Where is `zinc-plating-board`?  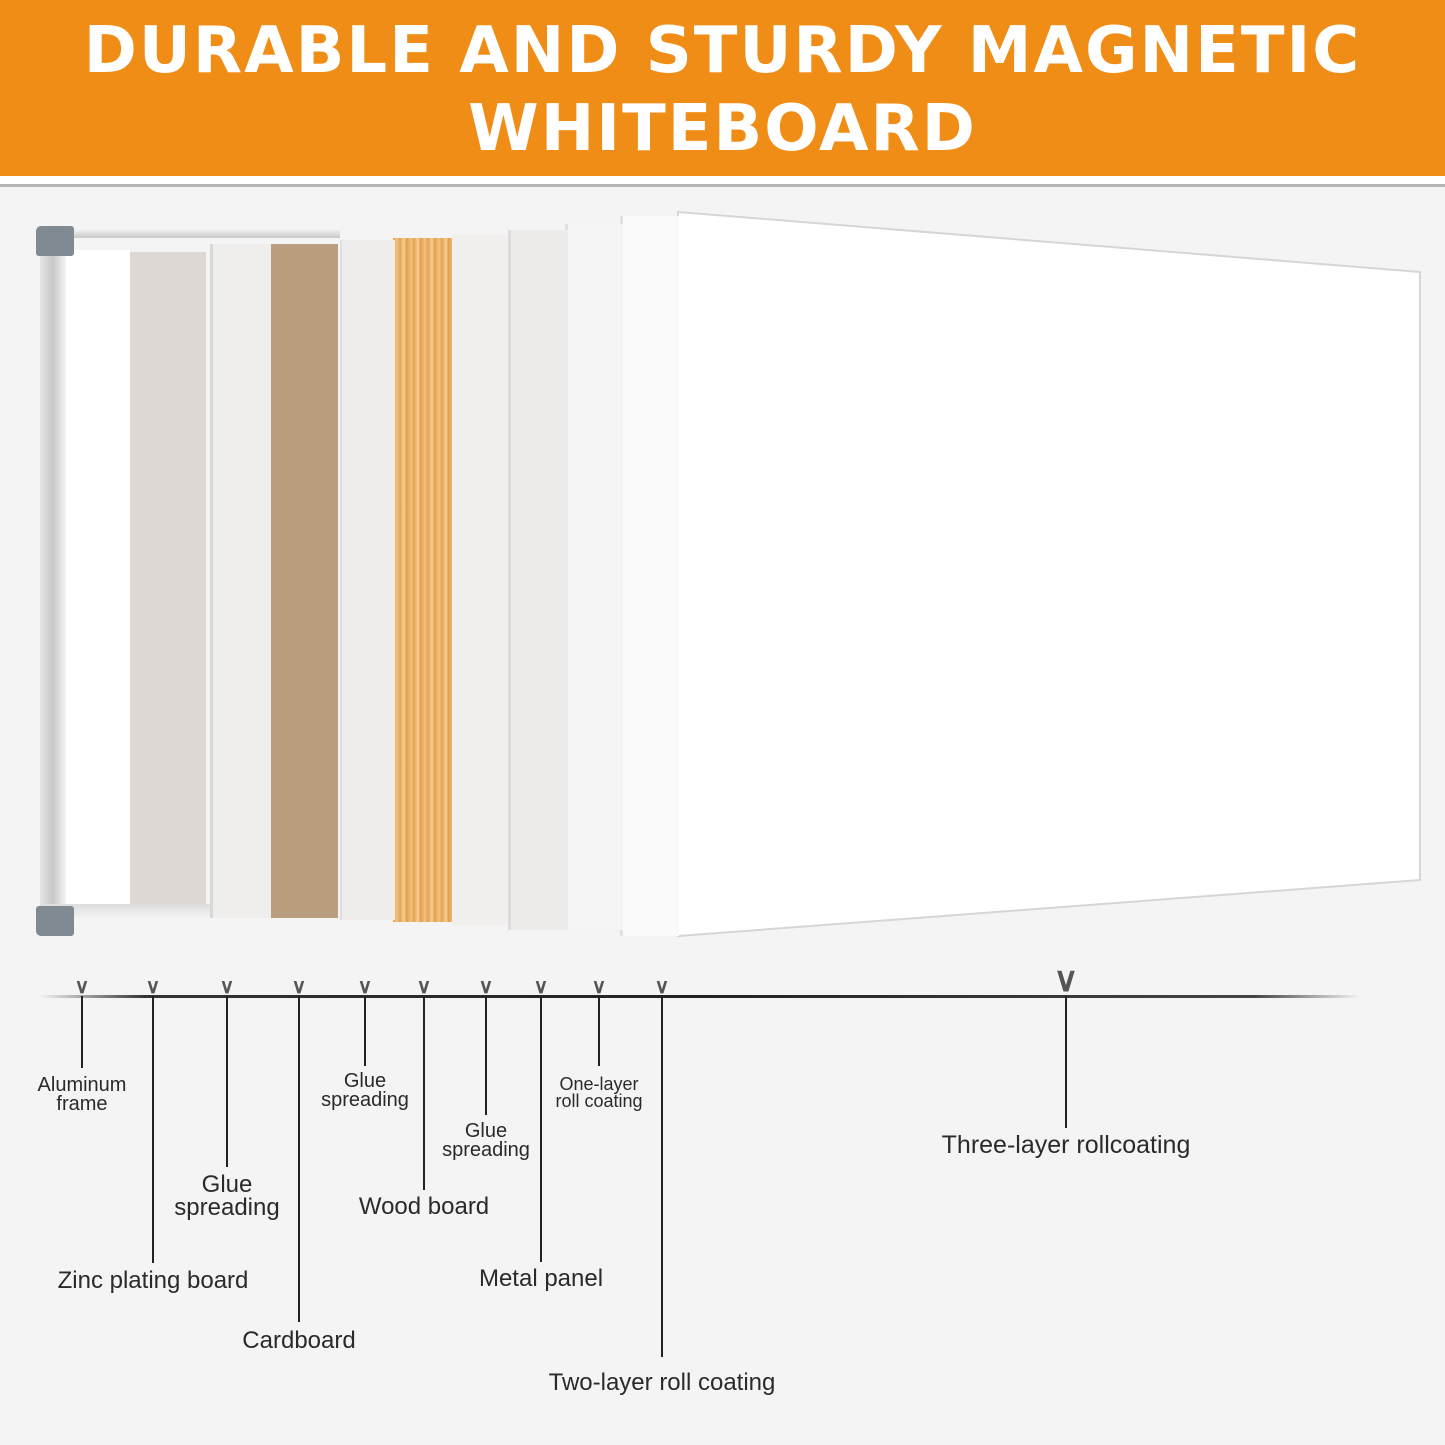 zinc-plating-board is located at coordinates (168, 578).